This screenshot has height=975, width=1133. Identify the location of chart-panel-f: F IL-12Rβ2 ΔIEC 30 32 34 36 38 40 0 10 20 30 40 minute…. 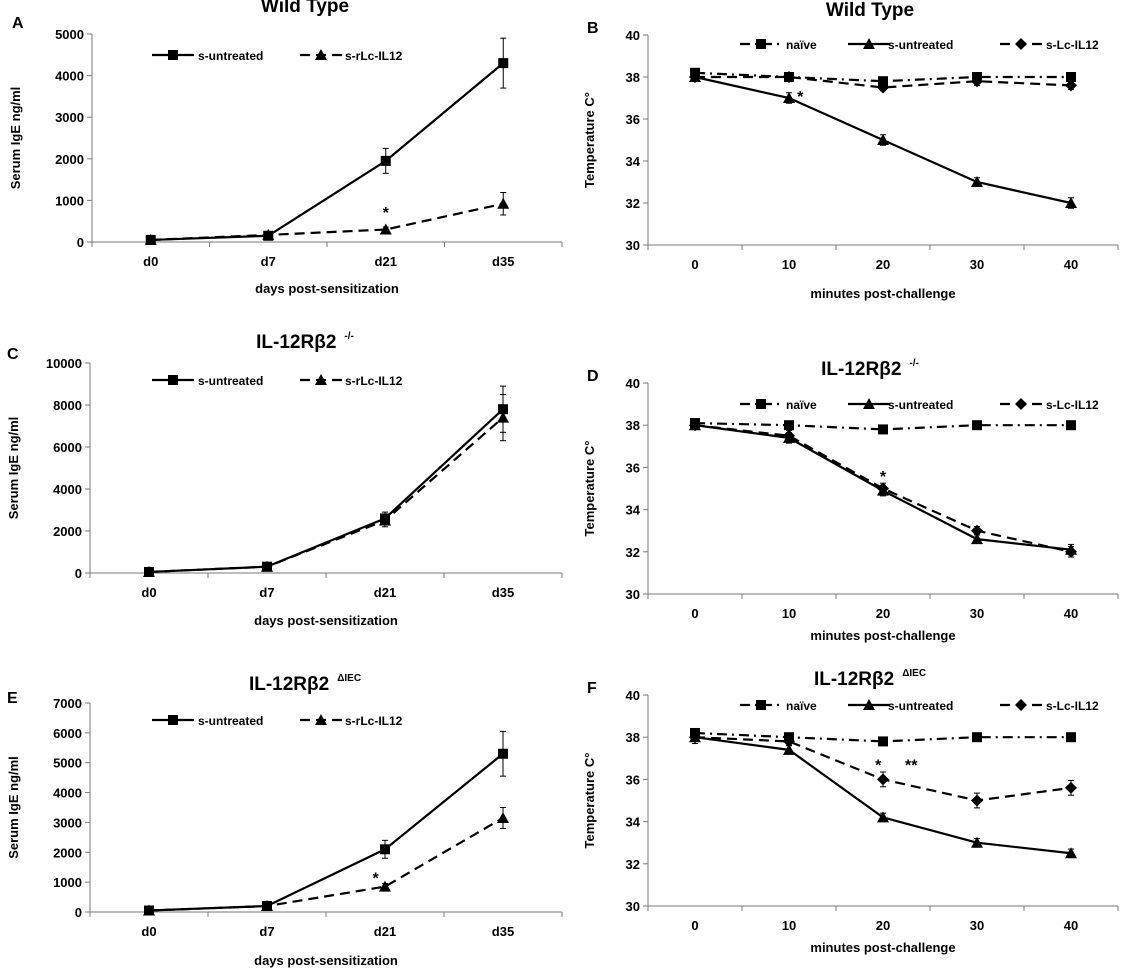
(850, 811).